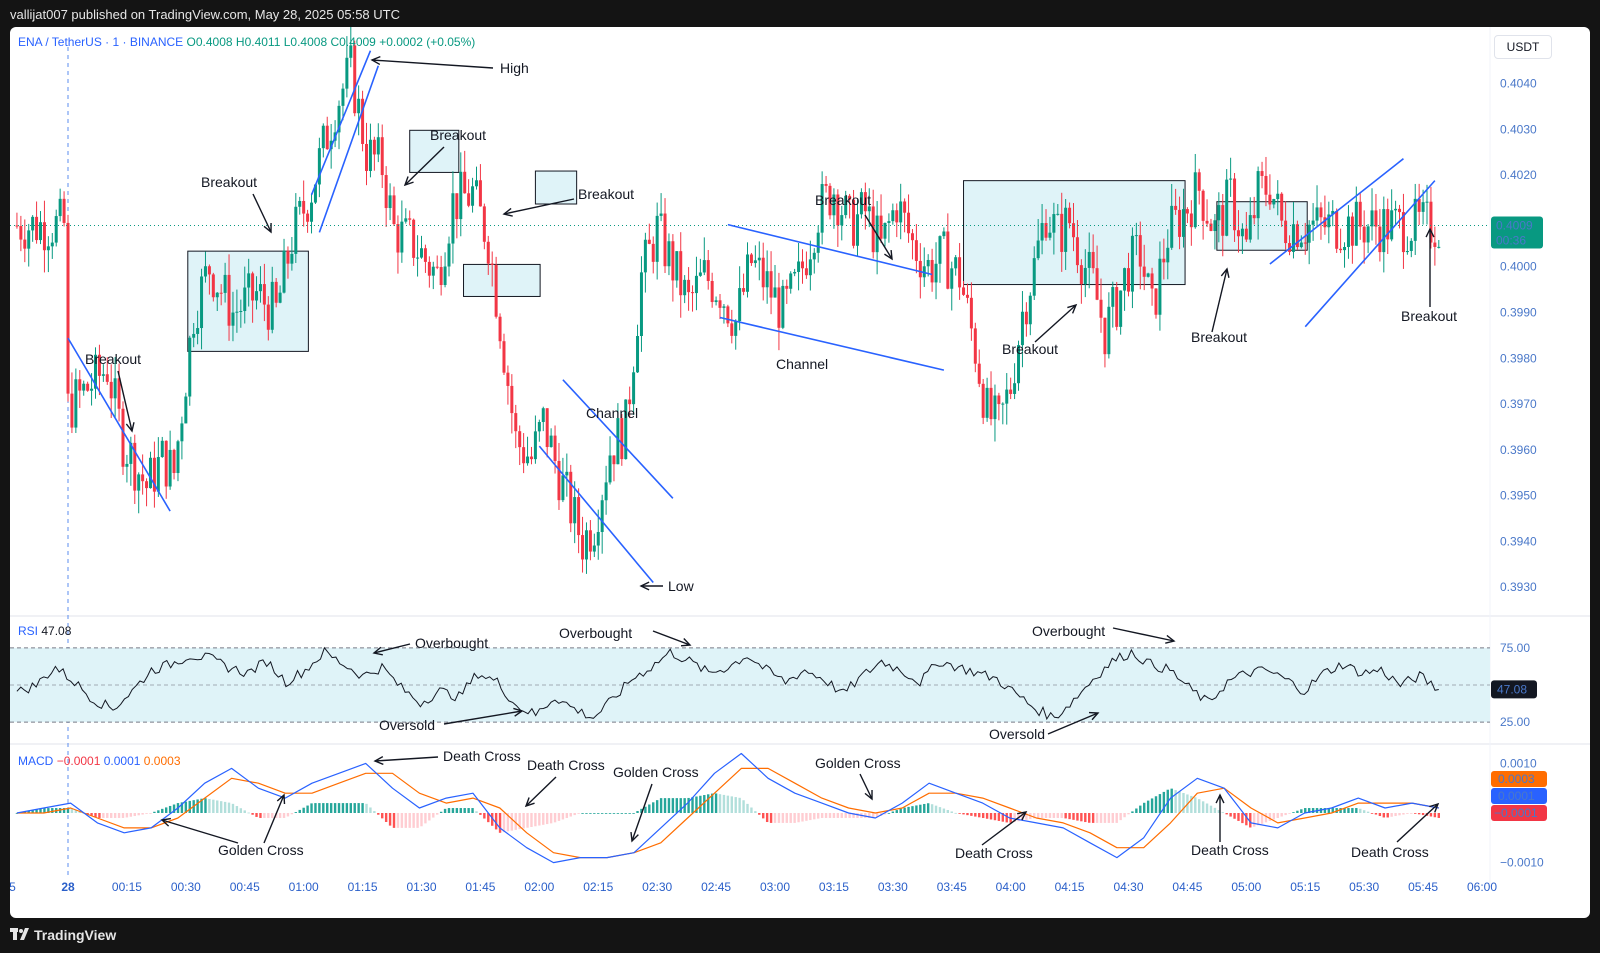  I want to click on macd-name: MACD, so click(36, 761).